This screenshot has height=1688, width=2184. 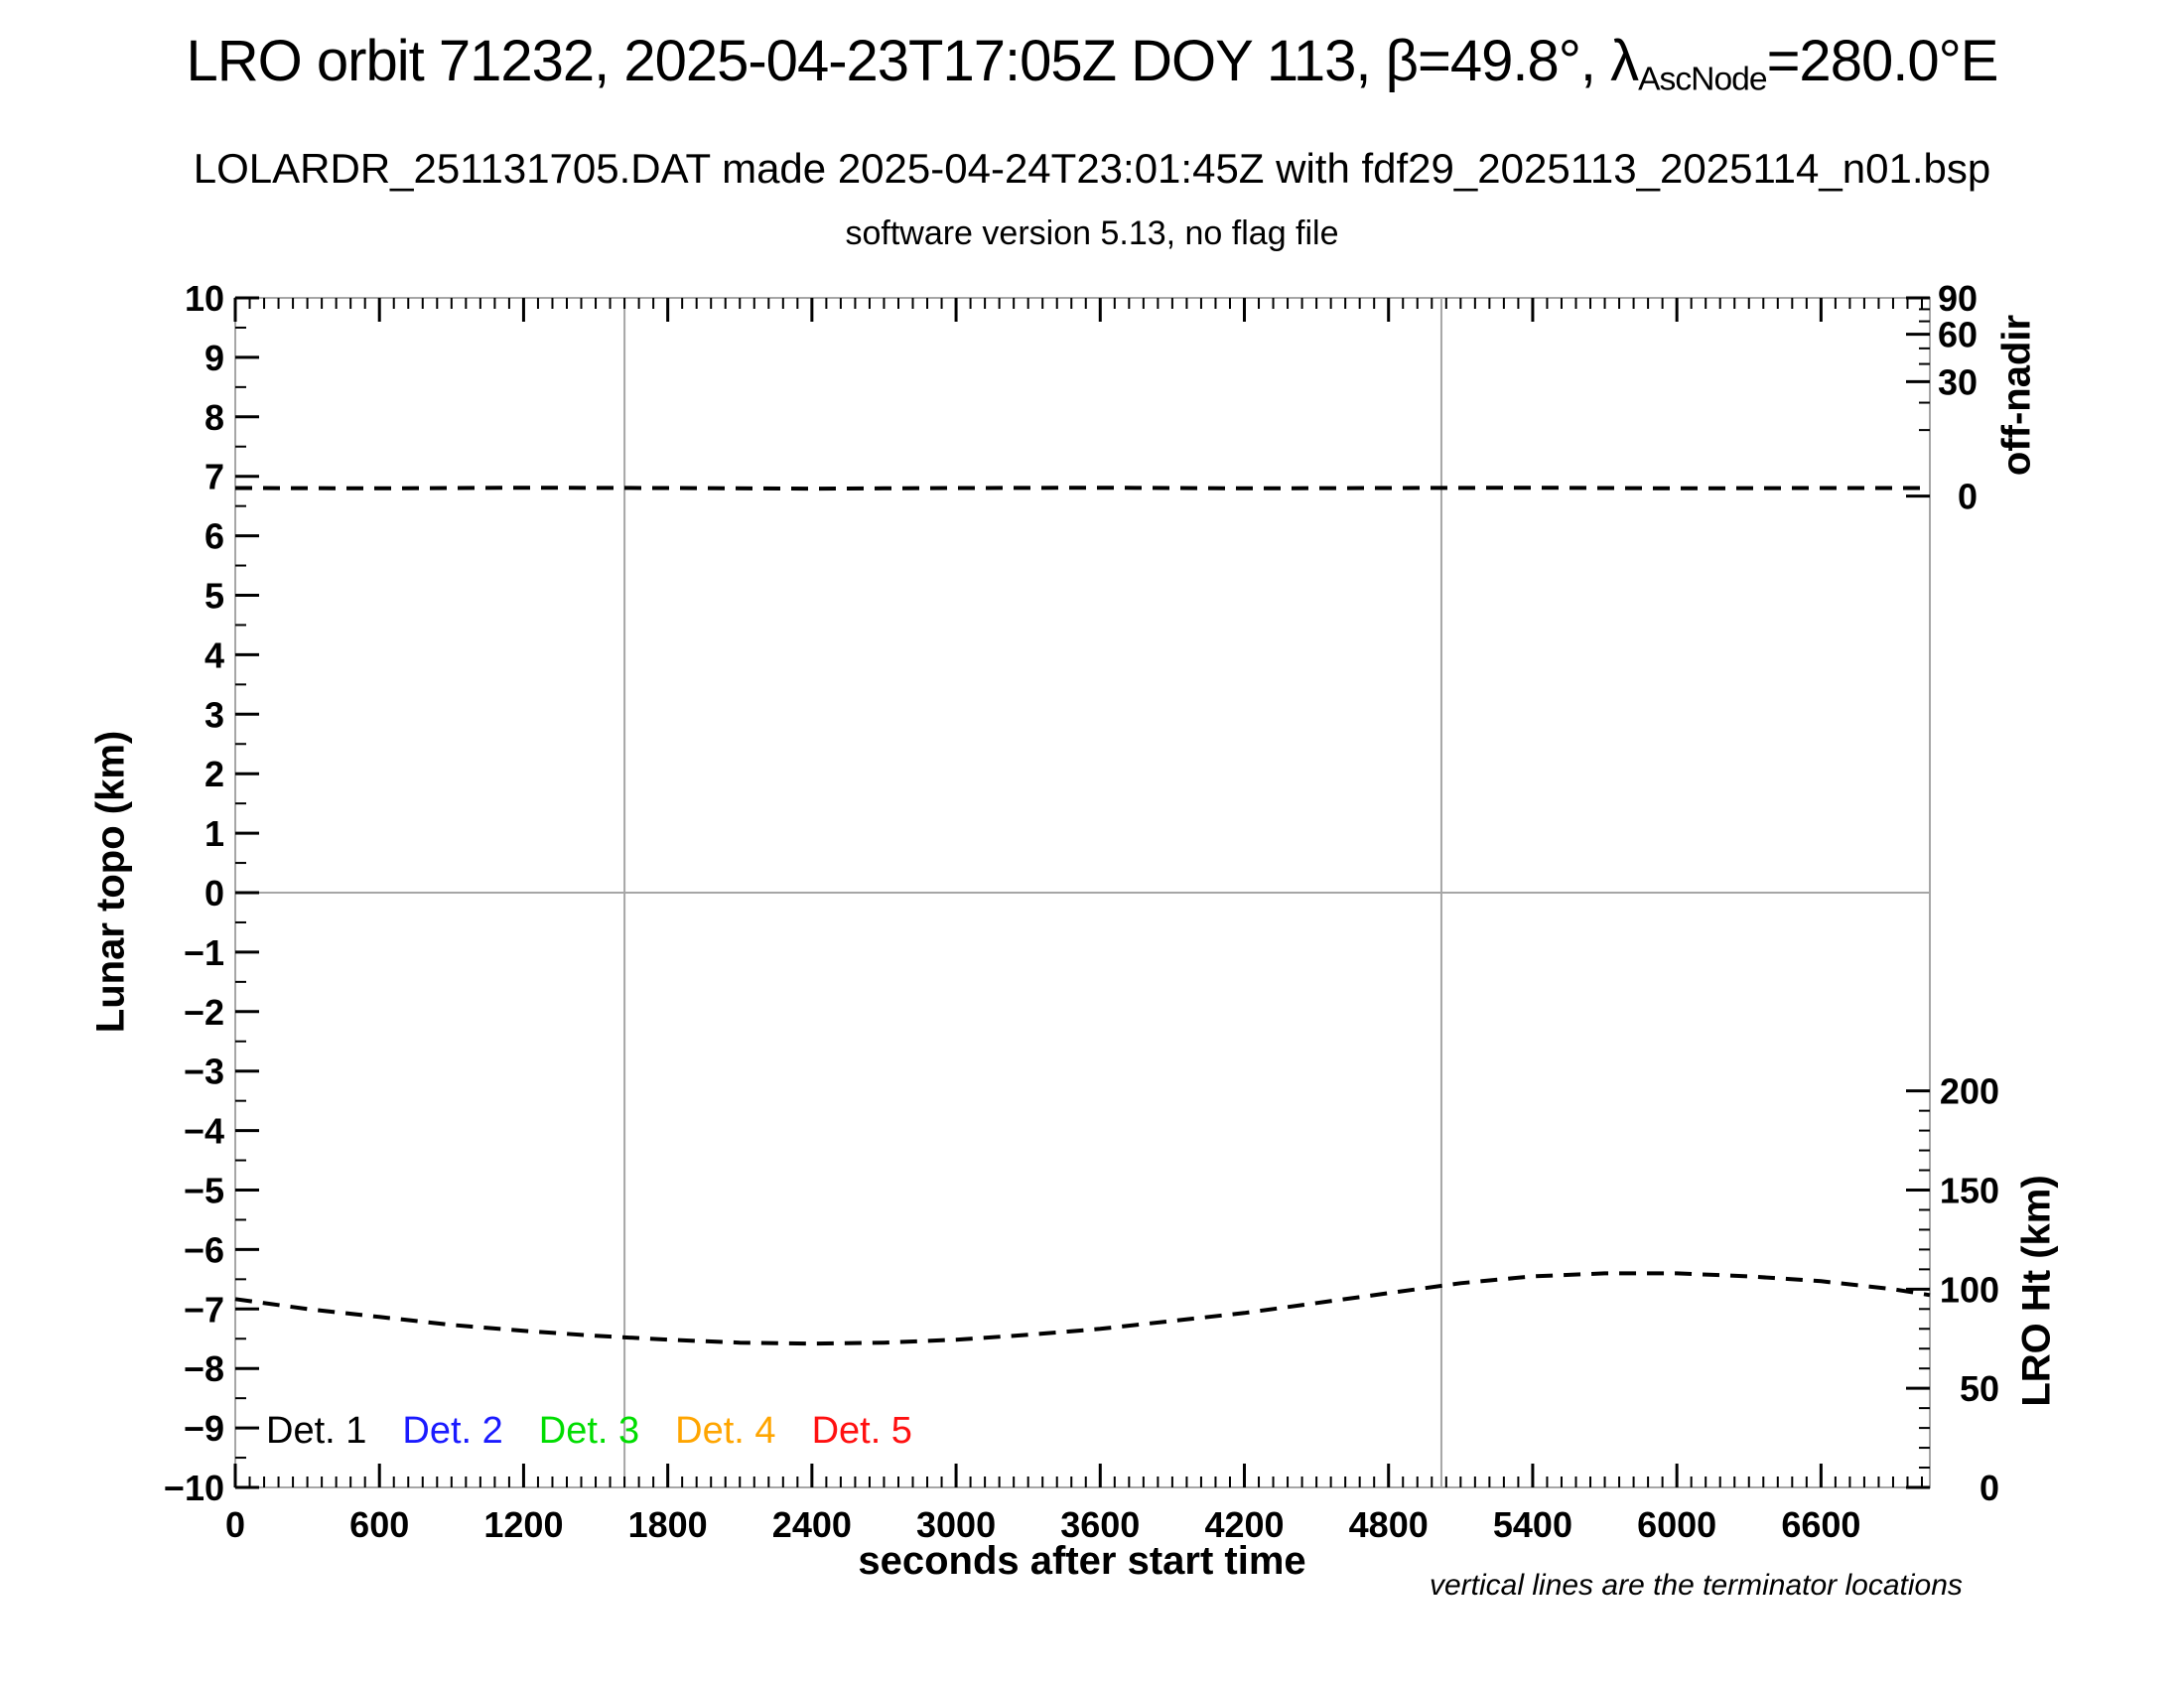 What do you see at coordinates (1820, 1524) in the screenshot?
I see `x-tick-label: 6600` at bounding box center [1820, 1524].